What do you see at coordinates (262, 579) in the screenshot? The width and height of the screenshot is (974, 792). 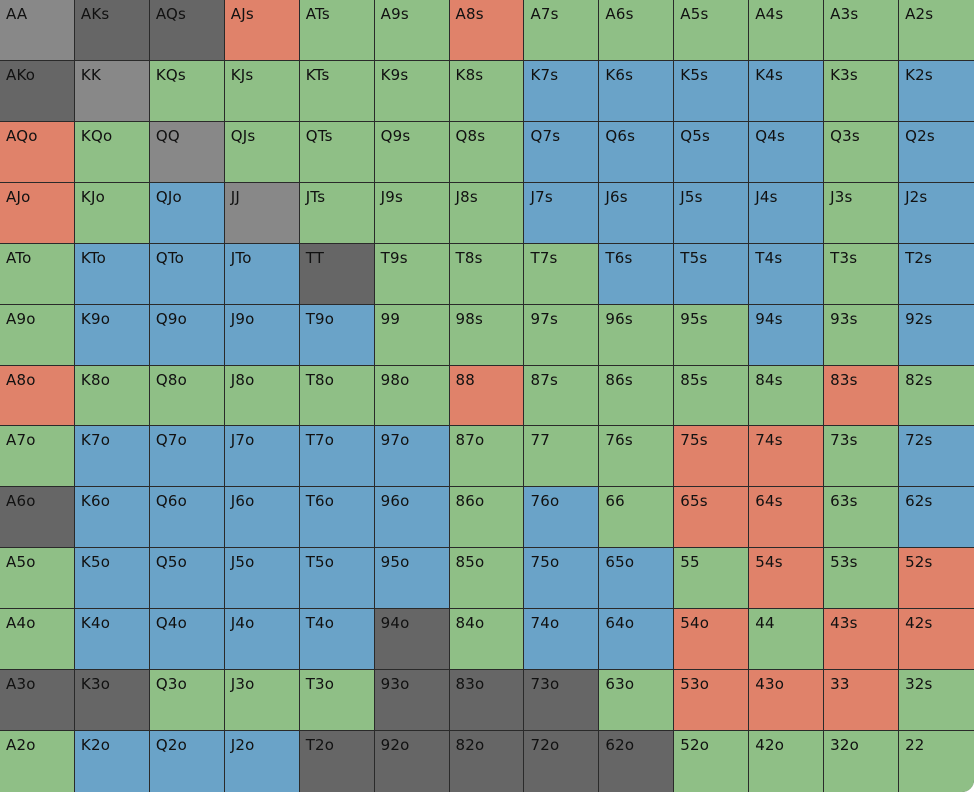 I see `hand-cell-J5o: J5o` at bounding box center [262, 579].